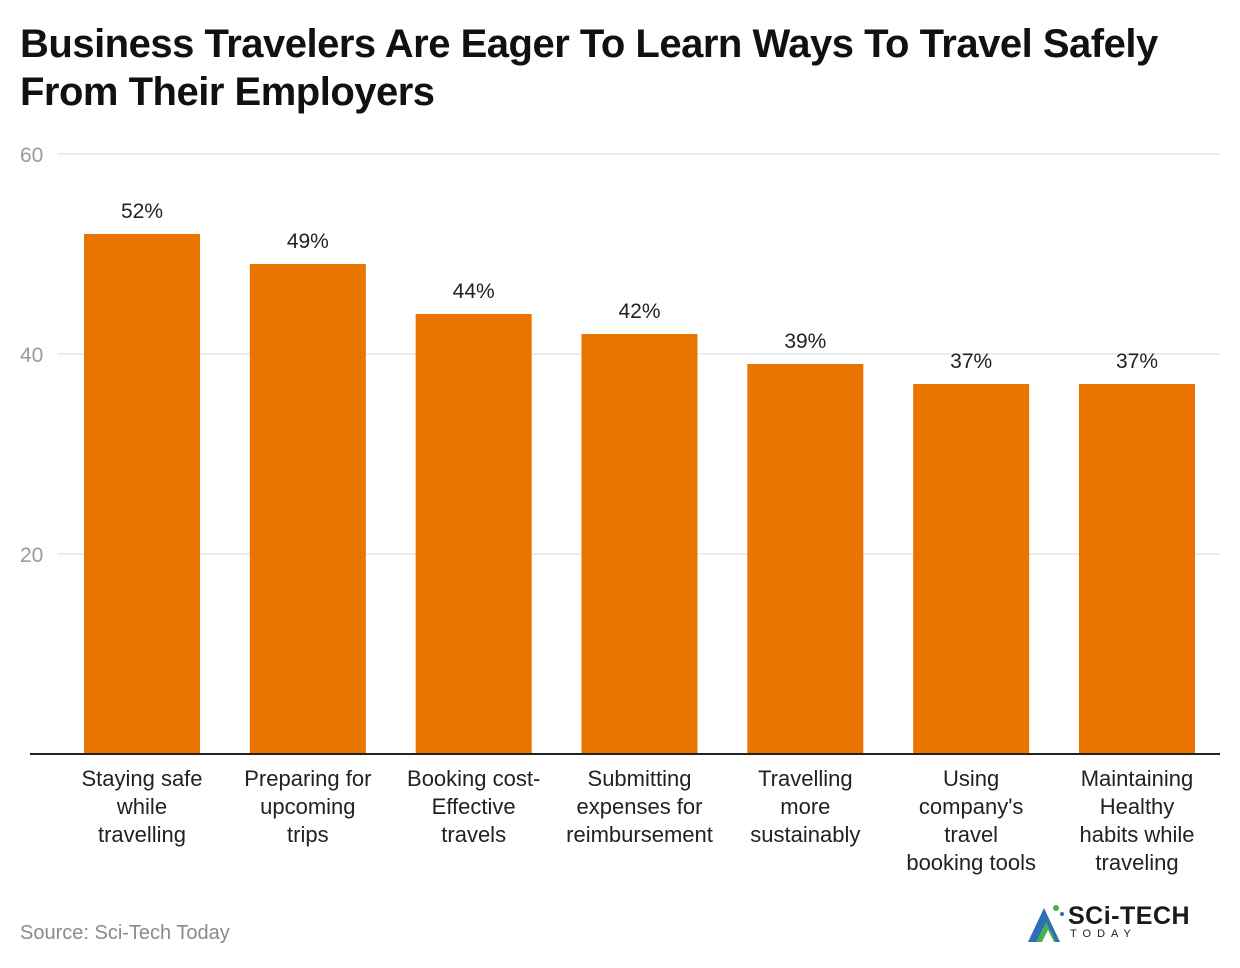 The height and width of the screenshot is (968, 1240). I want to click on y-tick-label: 60, so click(31, 155).